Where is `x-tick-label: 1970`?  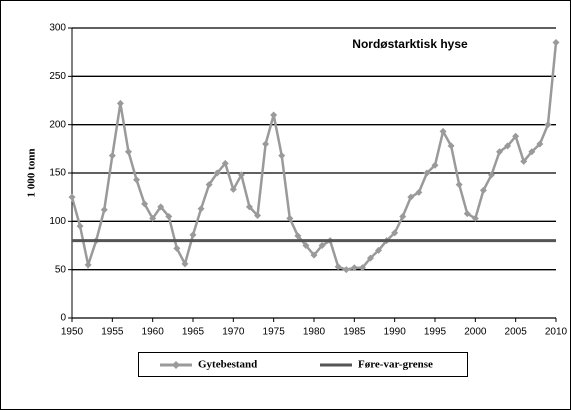
x-tick-label: 1970 is located at coordinates (233, 332).